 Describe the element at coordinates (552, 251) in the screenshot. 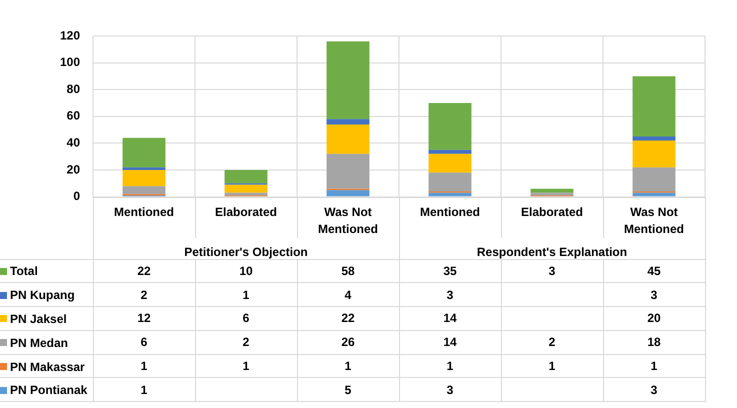

I see `text: Respondent's Explanation` at that location.